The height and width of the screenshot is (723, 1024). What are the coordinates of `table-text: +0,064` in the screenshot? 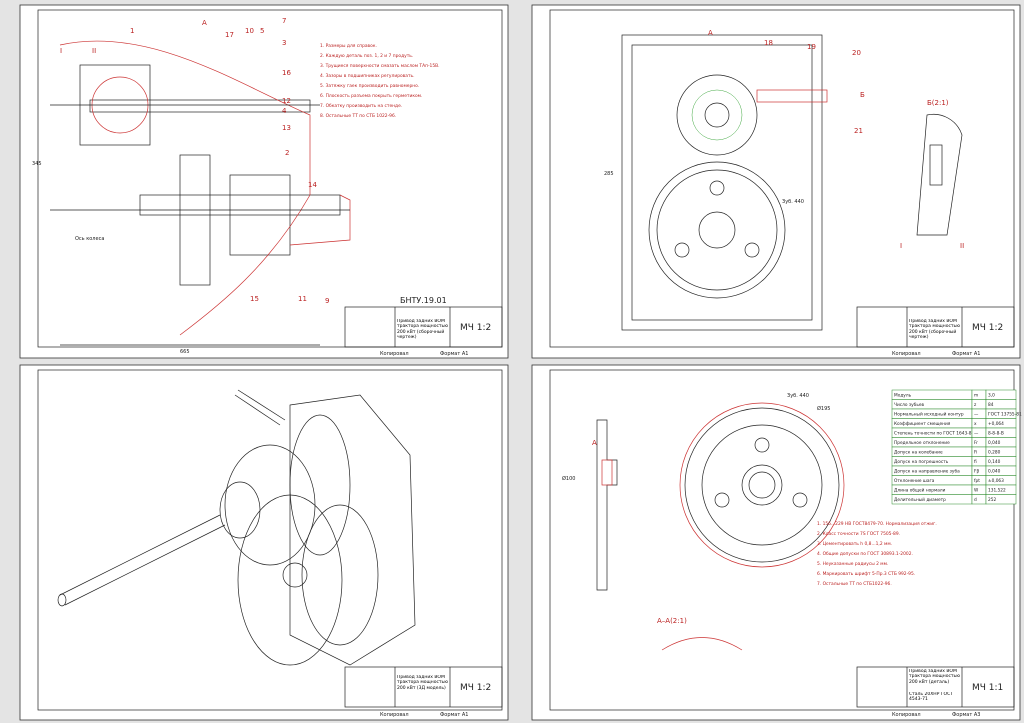 It's located at (996, 424).